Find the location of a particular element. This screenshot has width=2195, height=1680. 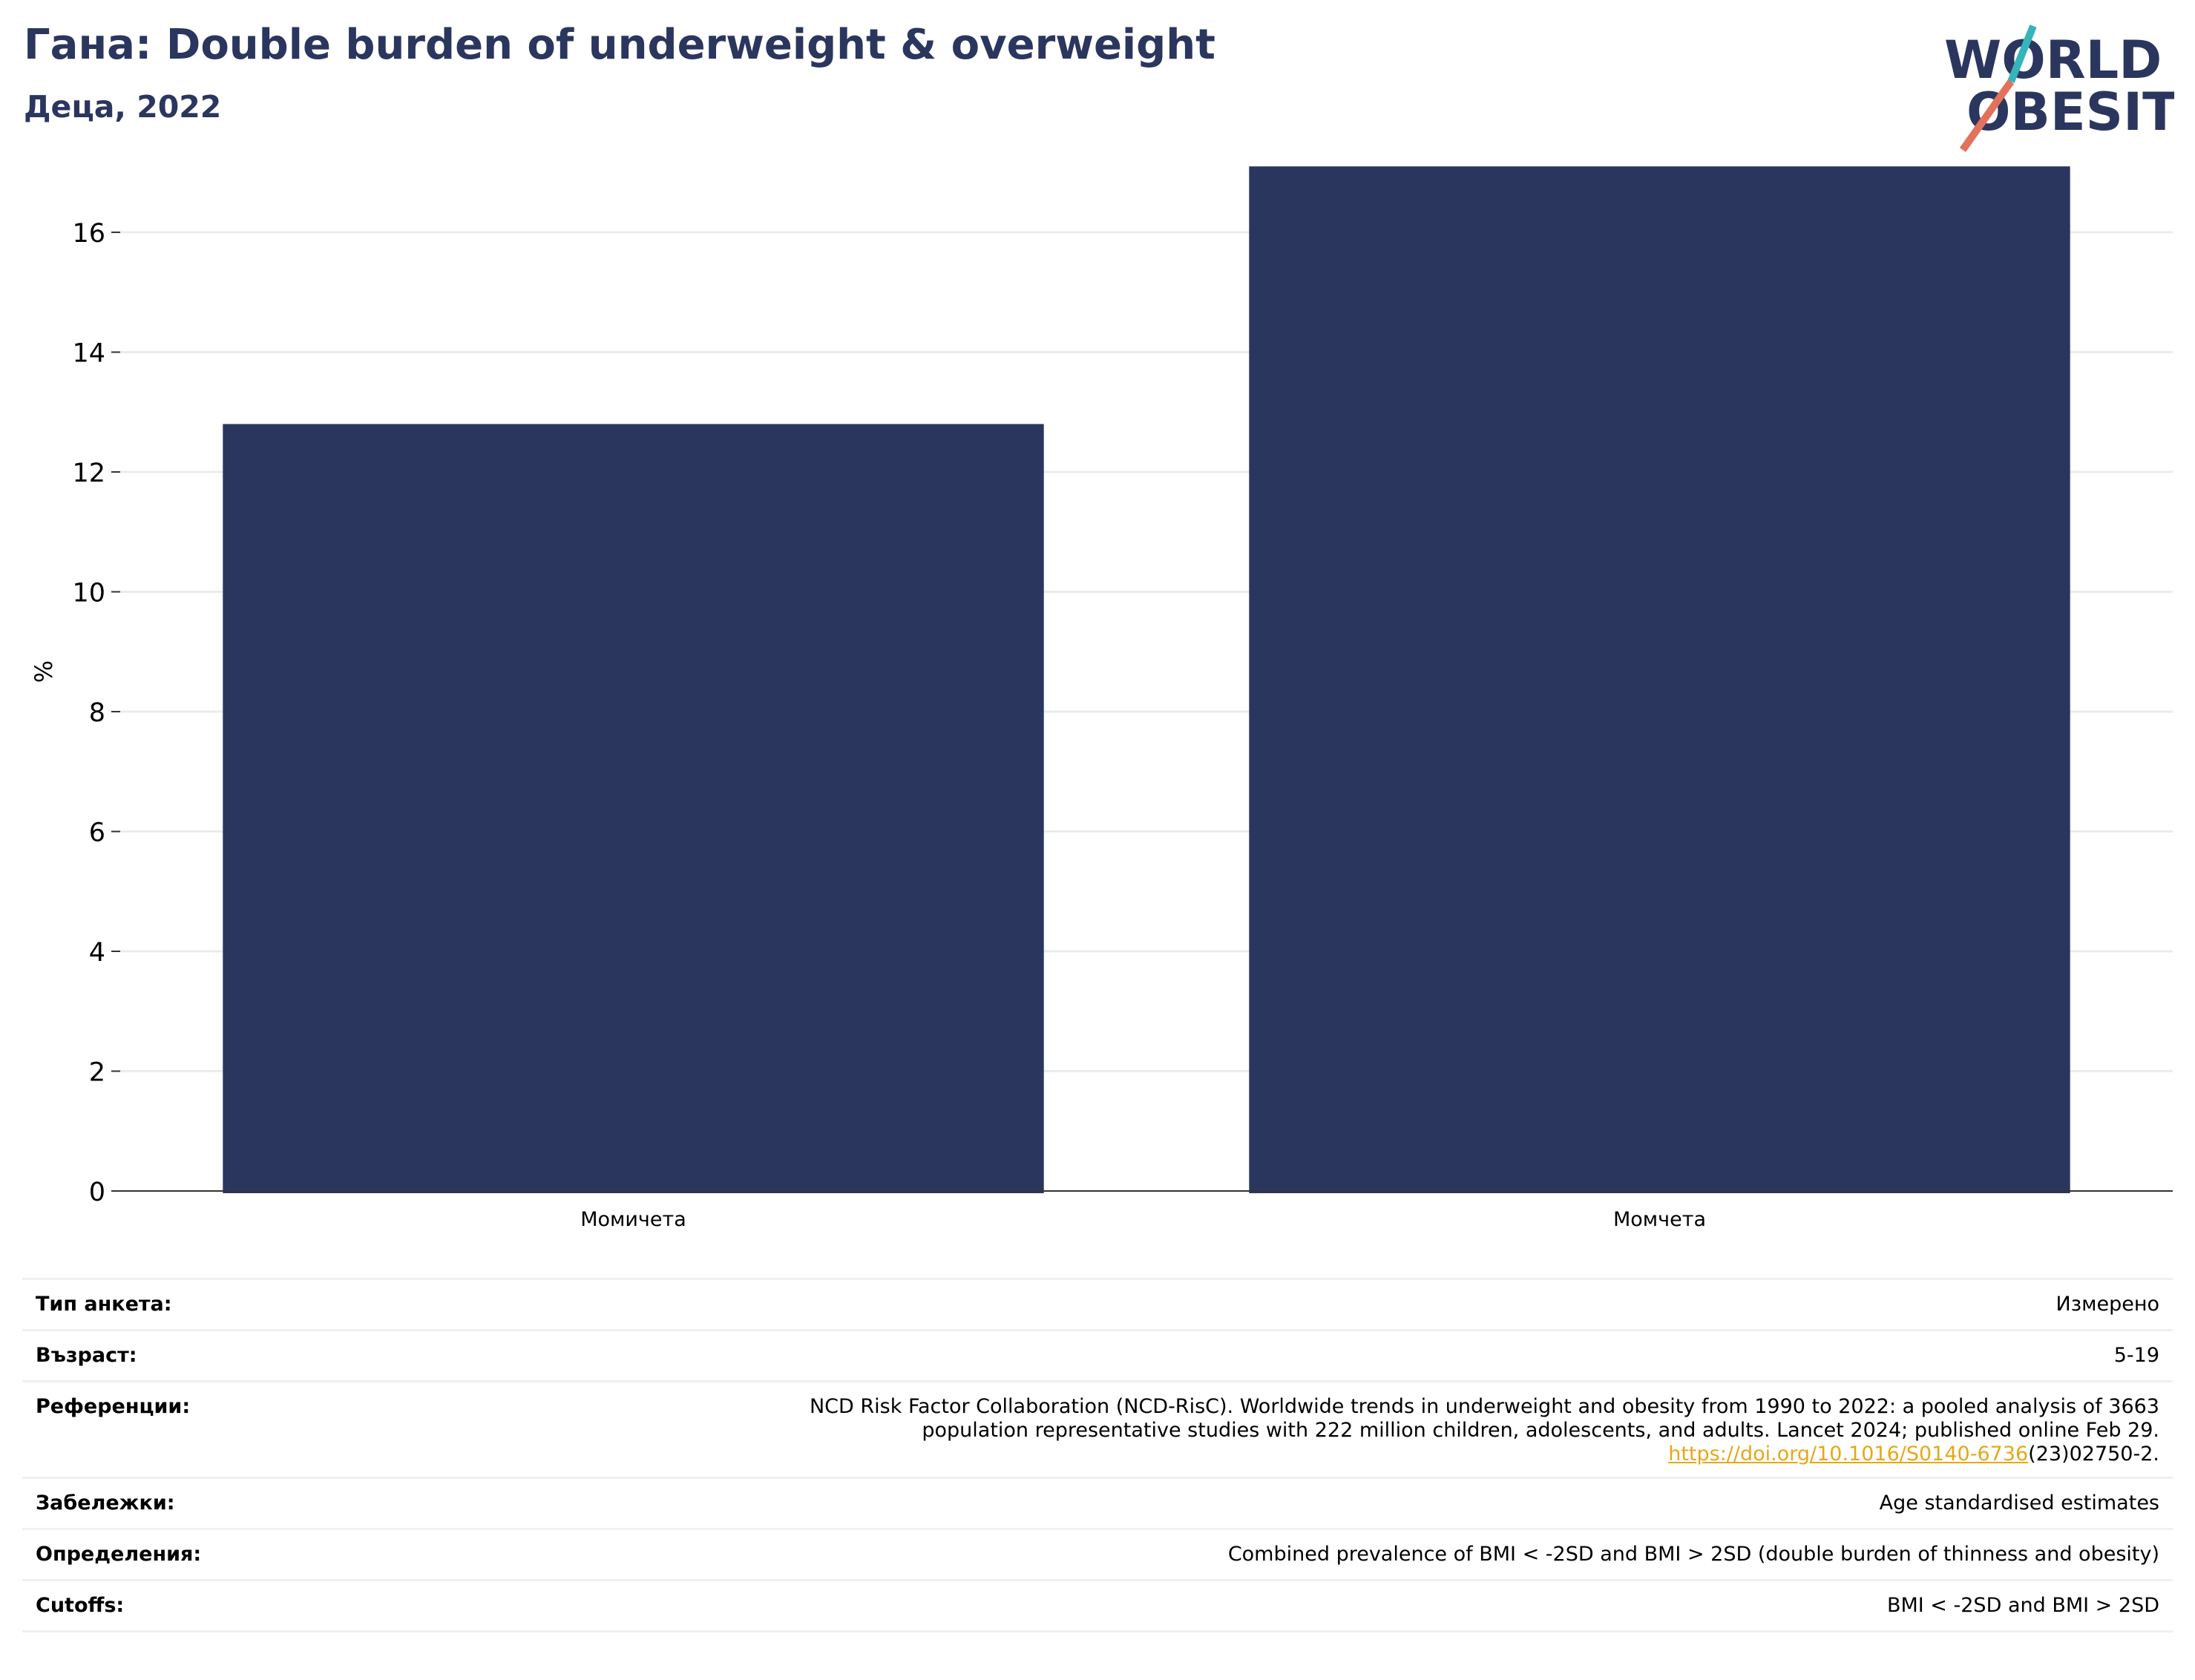

reference-doi-link: https://doi.org/10.1016/S0140-6736 is located at coordinates (1848, 1455).